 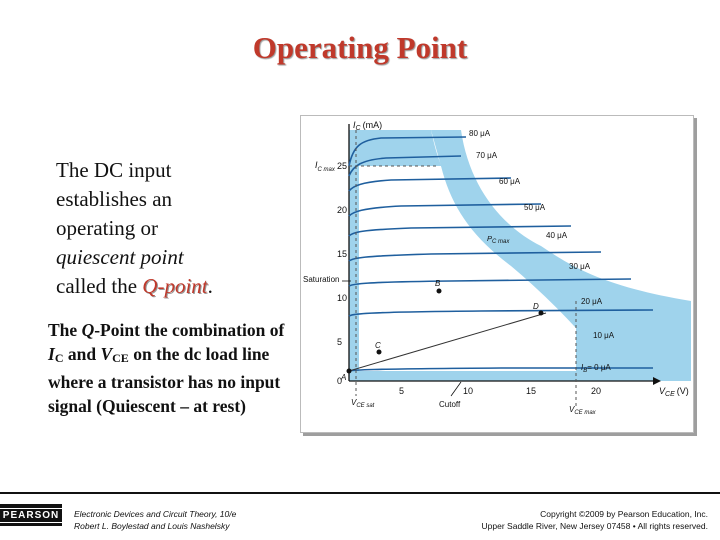 What do you see at coordinates (487, 155) in the screenshot?
I see `label-70ua: 70 μA` at bounding box center [487, 155].